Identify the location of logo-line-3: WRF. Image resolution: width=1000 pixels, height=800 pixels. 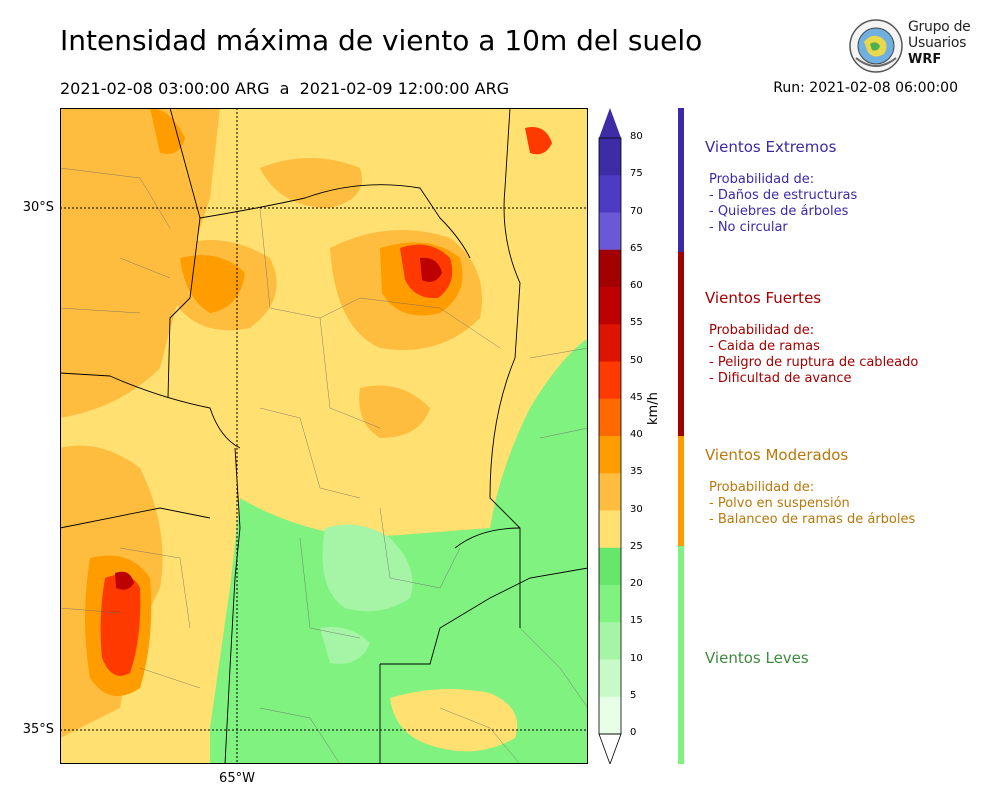
(925, 59).